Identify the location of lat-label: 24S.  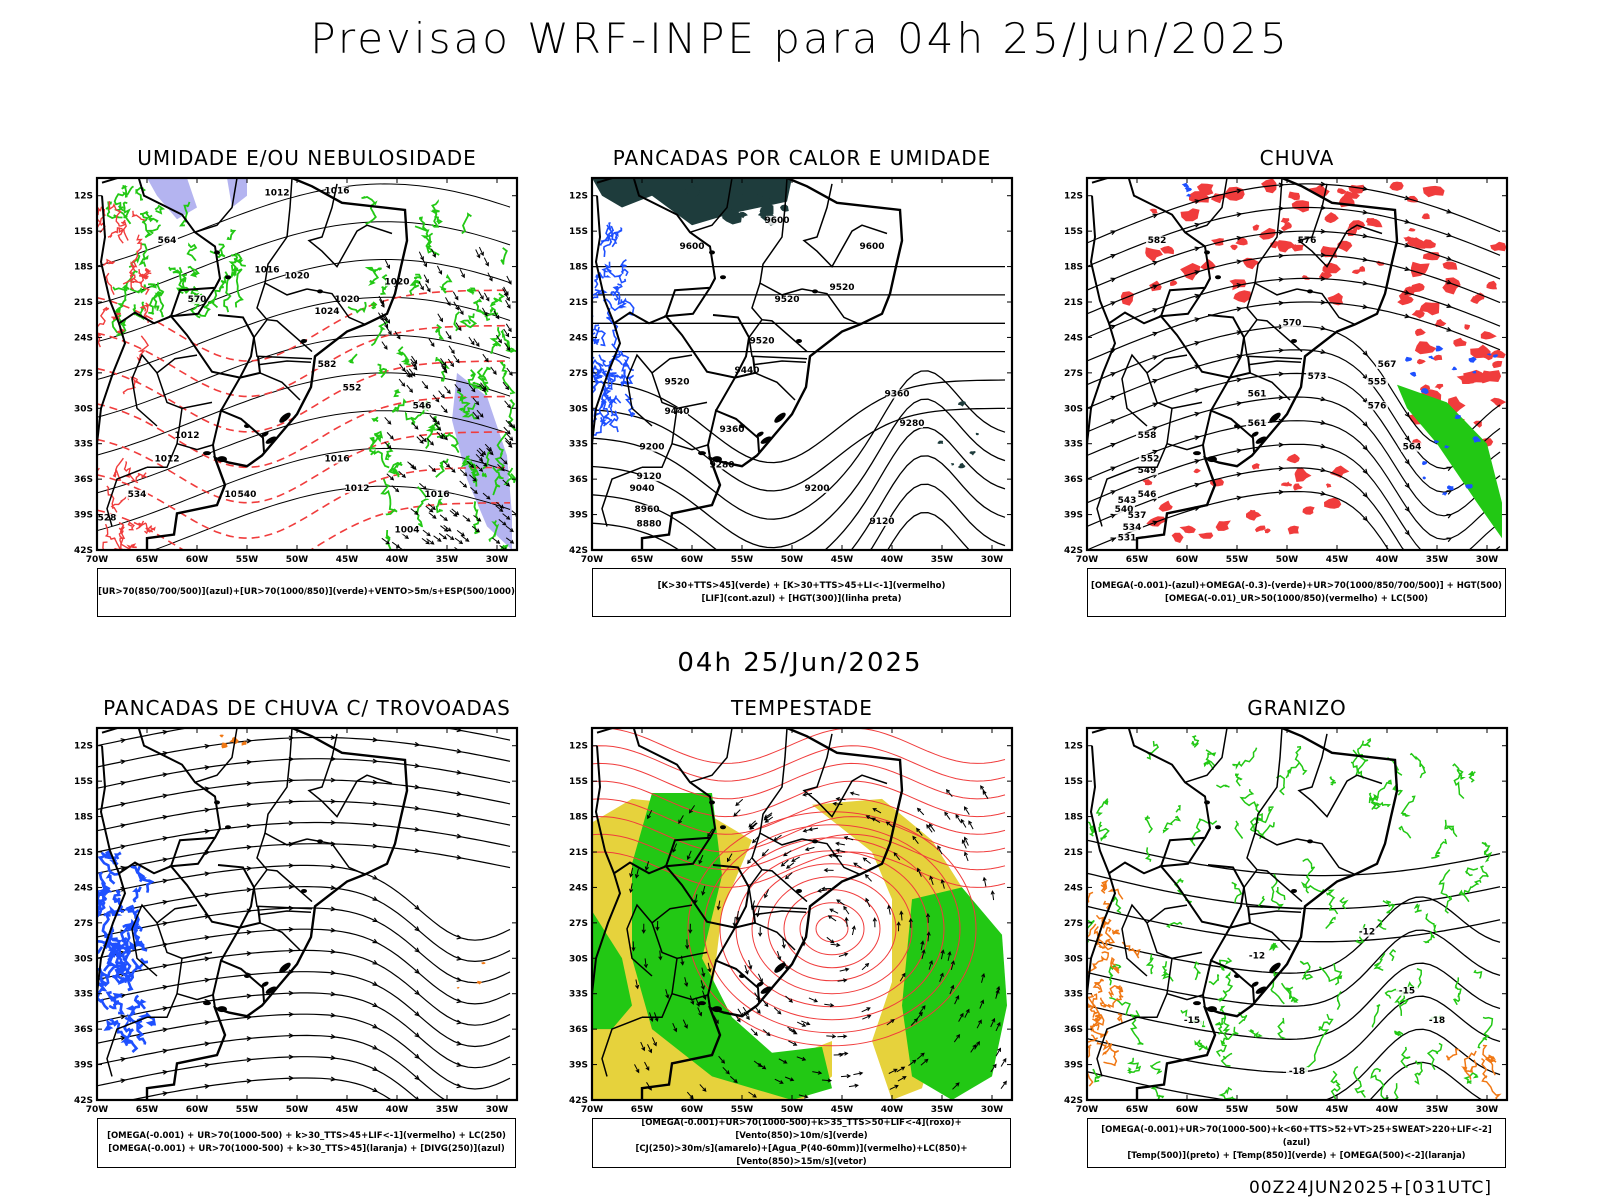
(1073, 338).